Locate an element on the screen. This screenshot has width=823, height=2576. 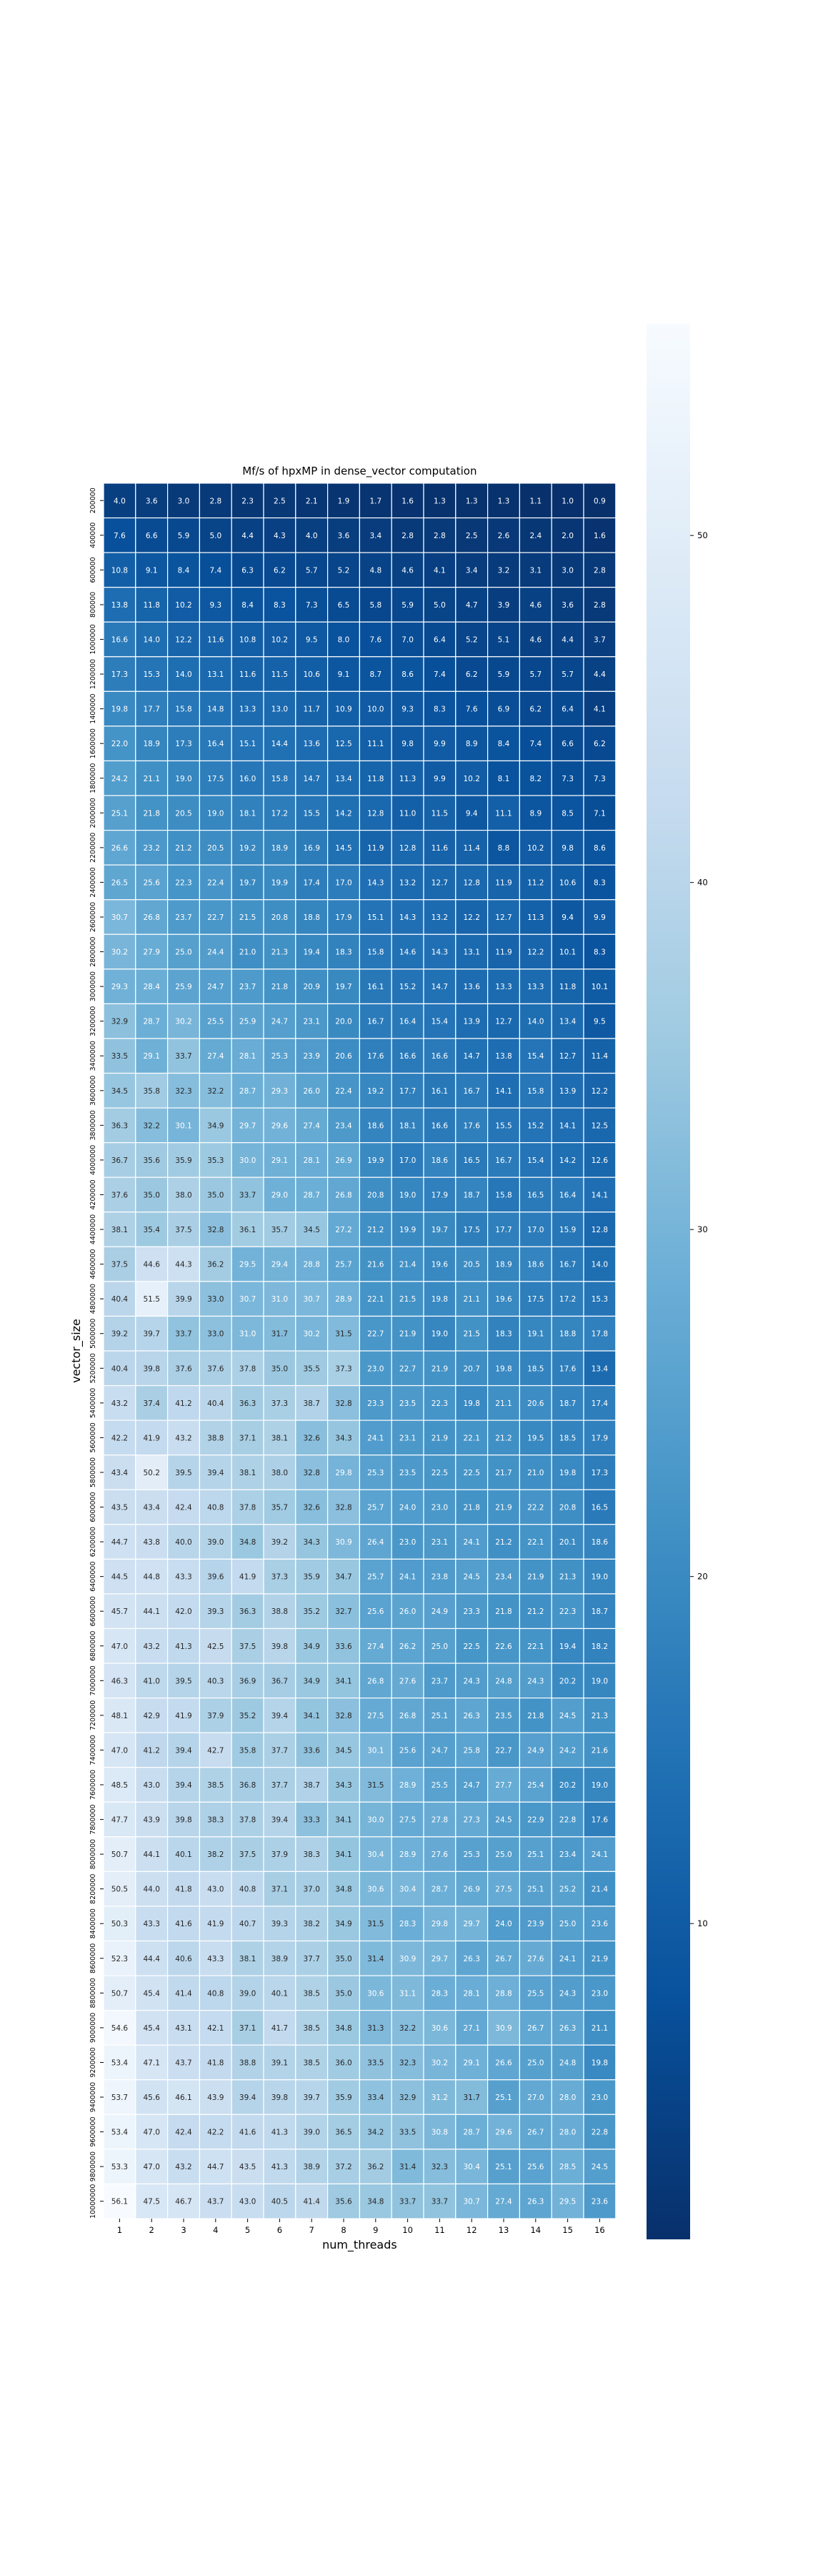
cell-value-label: 38.1 is located at coordinates (248, 1473).